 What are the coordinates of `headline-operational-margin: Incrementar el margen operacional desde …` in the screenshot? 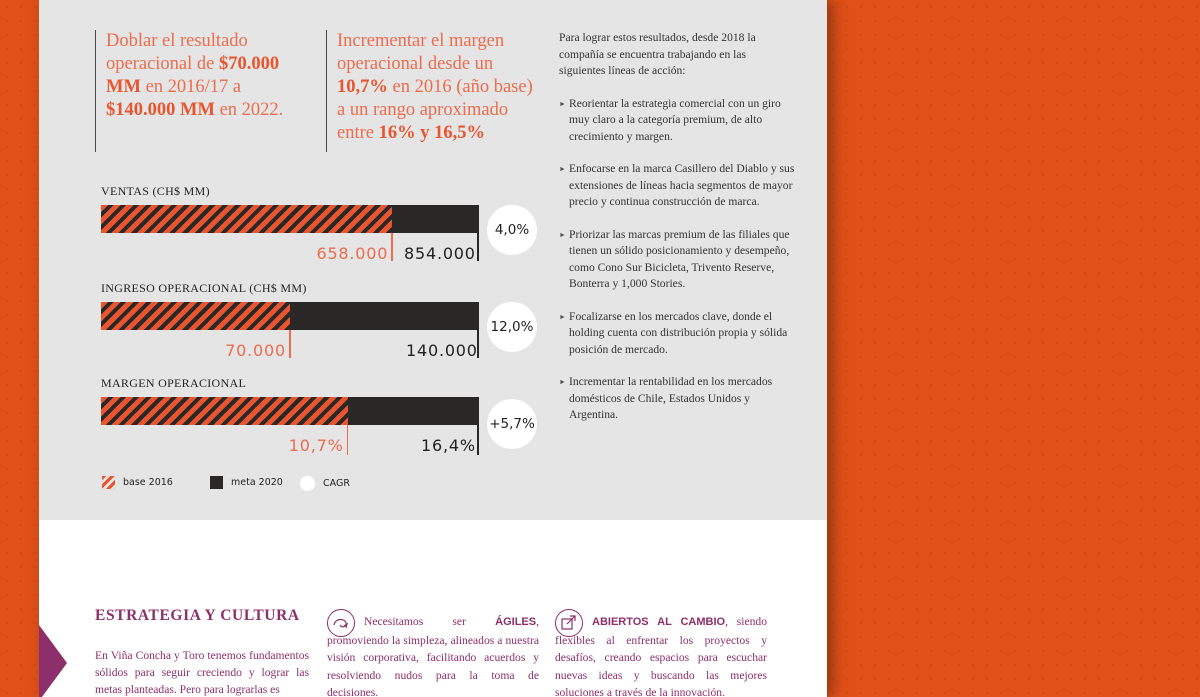 It's located at (431, 91).